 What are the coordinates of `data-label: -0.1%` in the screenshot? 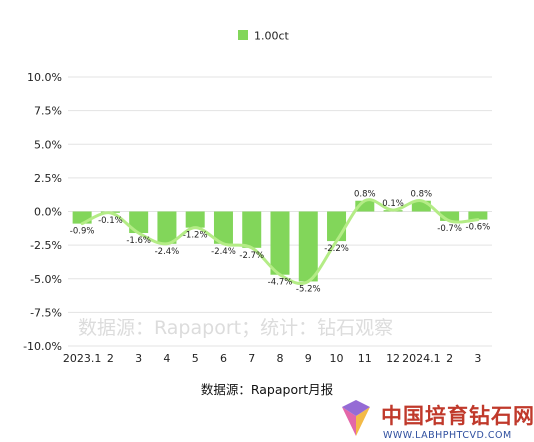 It's located at (110, 221).